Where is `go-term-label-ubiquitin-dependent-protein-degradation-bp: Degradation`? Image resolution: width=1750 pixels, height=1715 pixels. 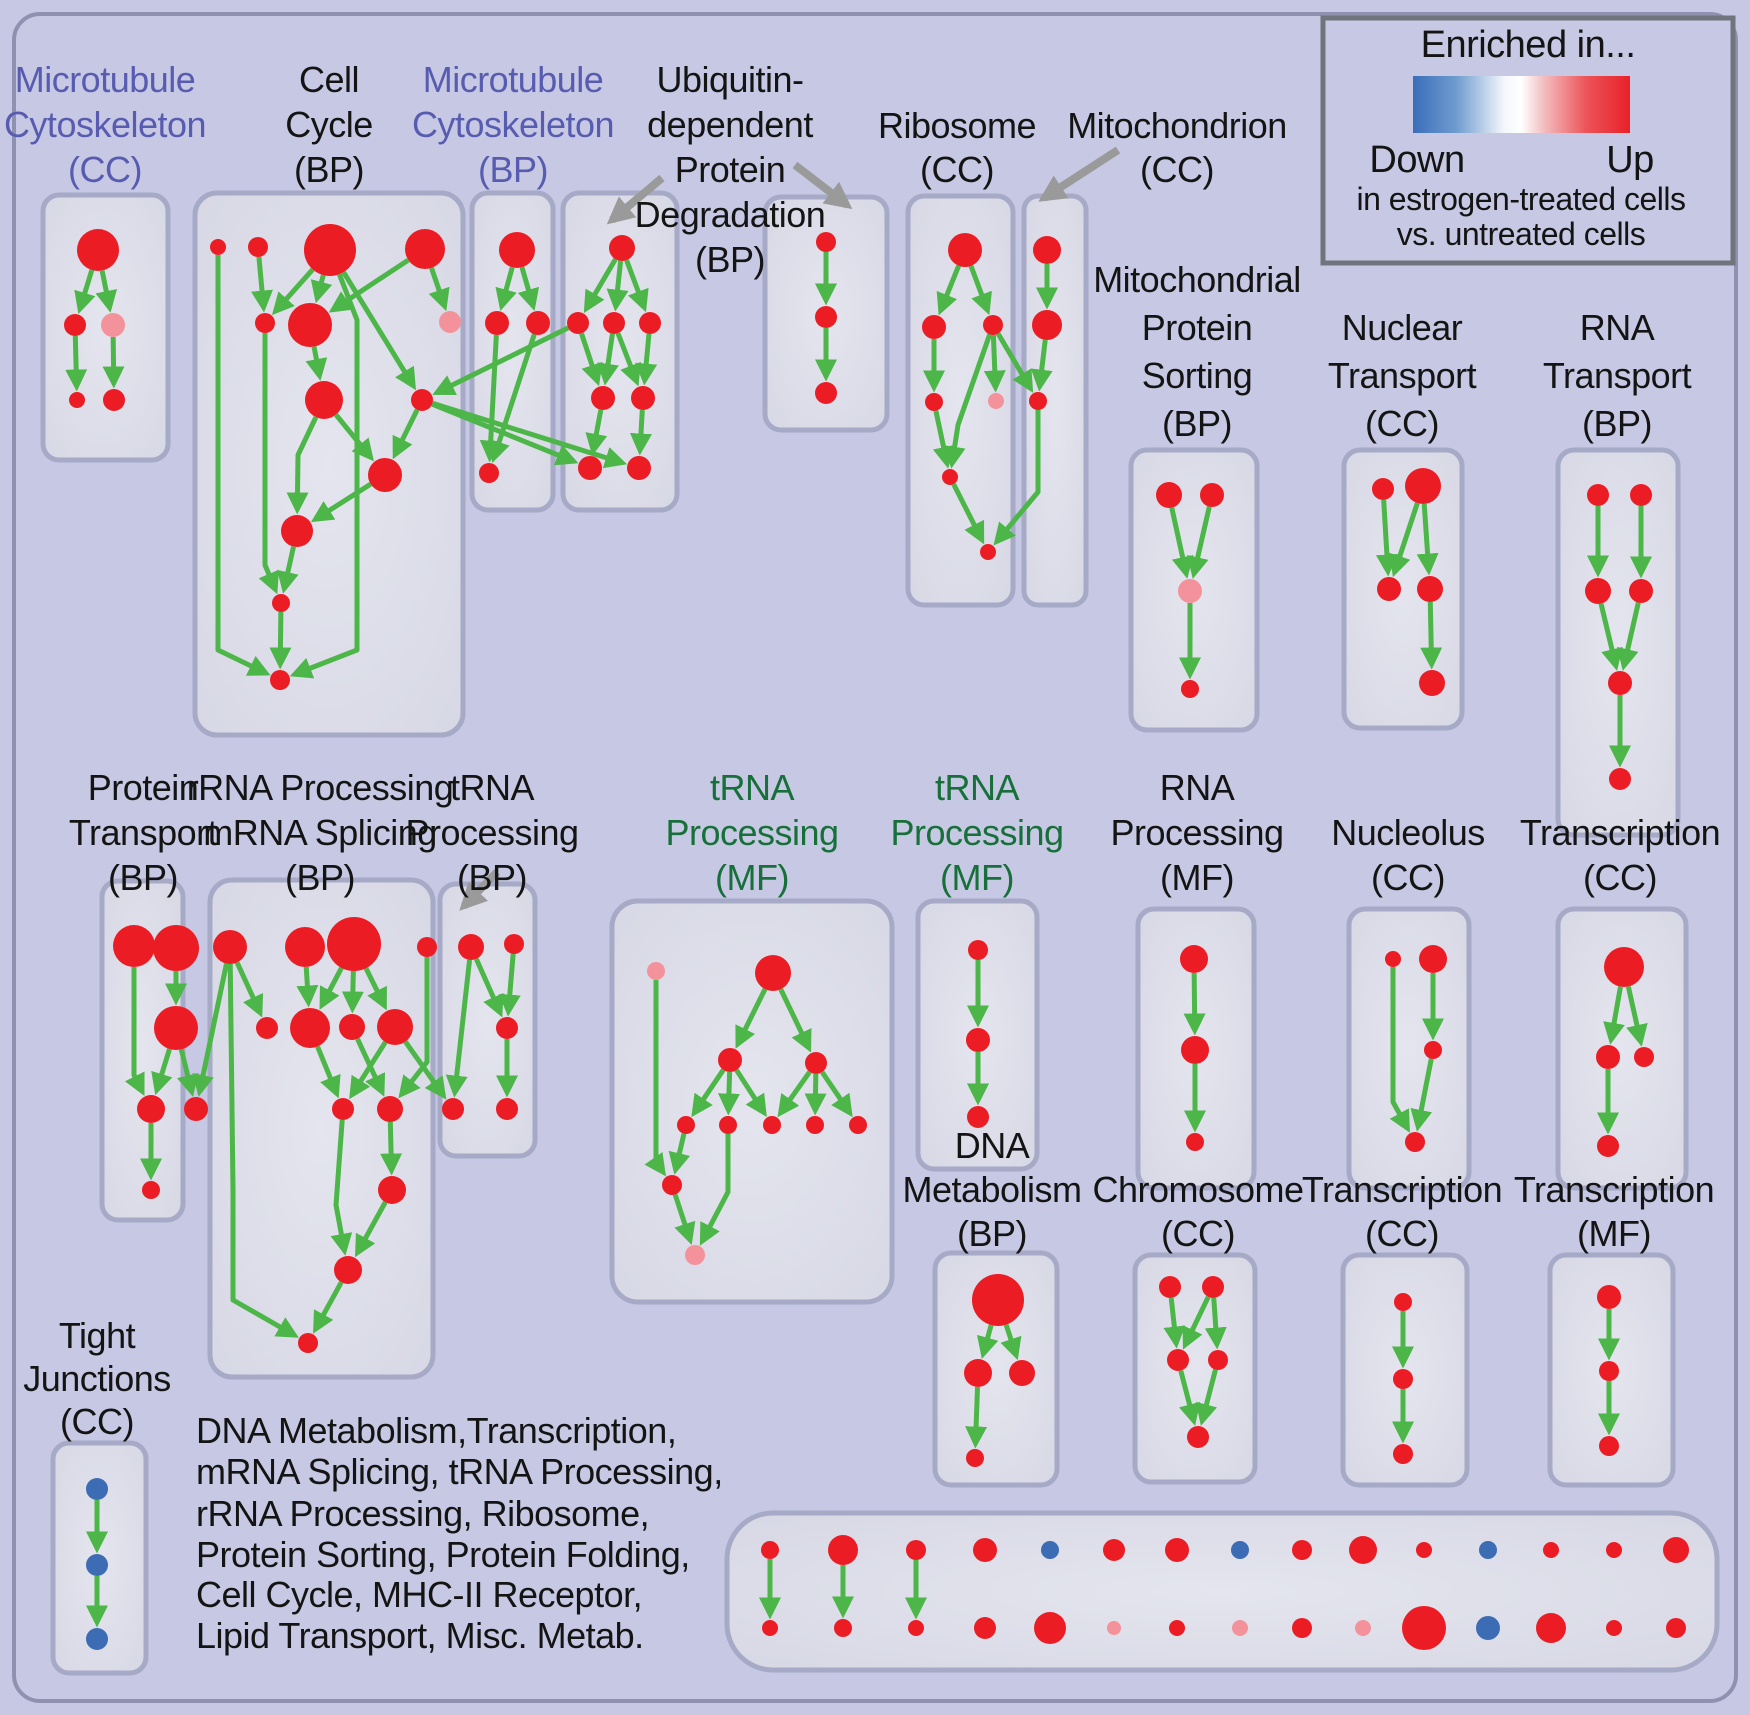
go-term-label-ubiquitin-dependent-protein-degradation-bp: Degradation is located at coordinates (730, 214).